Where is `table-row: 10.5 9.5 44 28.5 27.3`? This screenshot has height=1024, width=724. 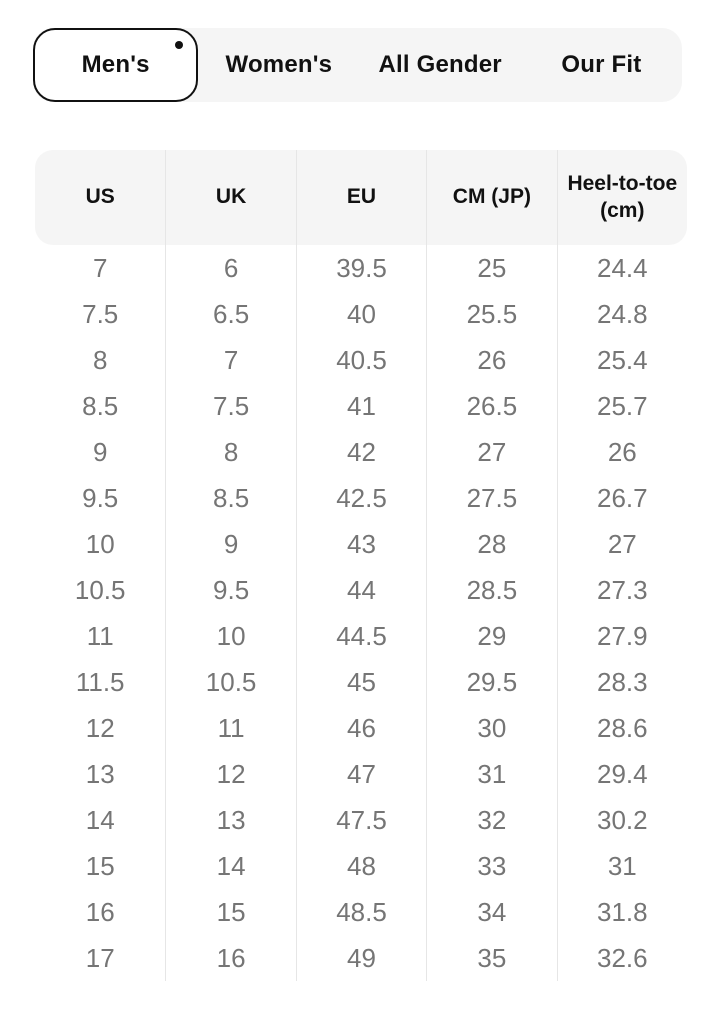
table-row: 10.5 9.5 44 28.5 27.3 is located at coordinates (361, 590).